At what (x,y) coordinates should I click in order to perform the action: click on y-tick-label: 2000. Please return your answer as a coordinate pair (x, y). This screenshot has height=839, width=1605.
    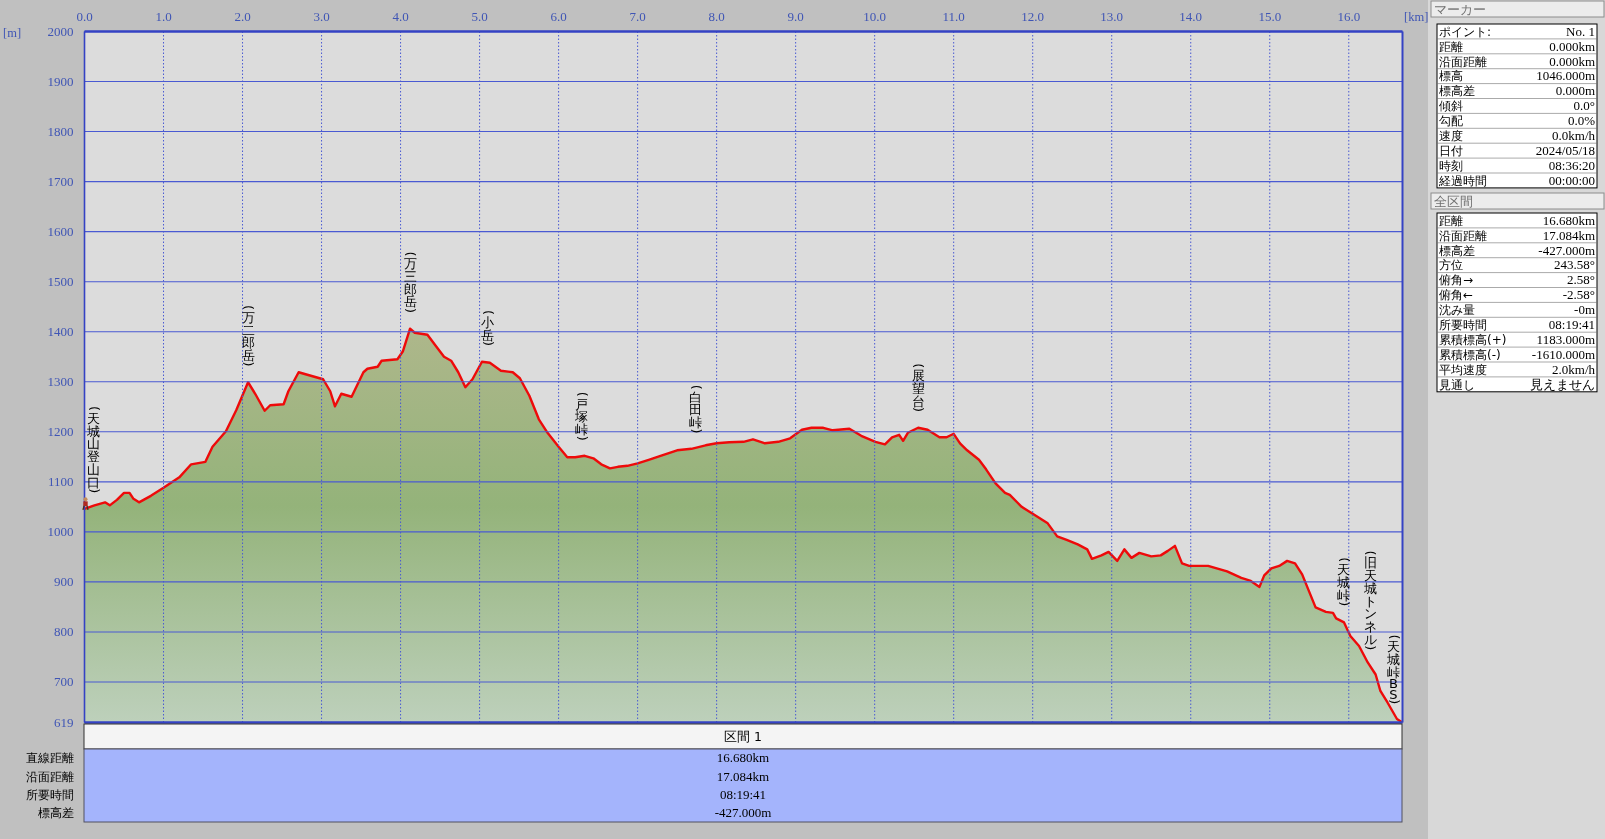
    Looking at the image, I should click on (60, 31).